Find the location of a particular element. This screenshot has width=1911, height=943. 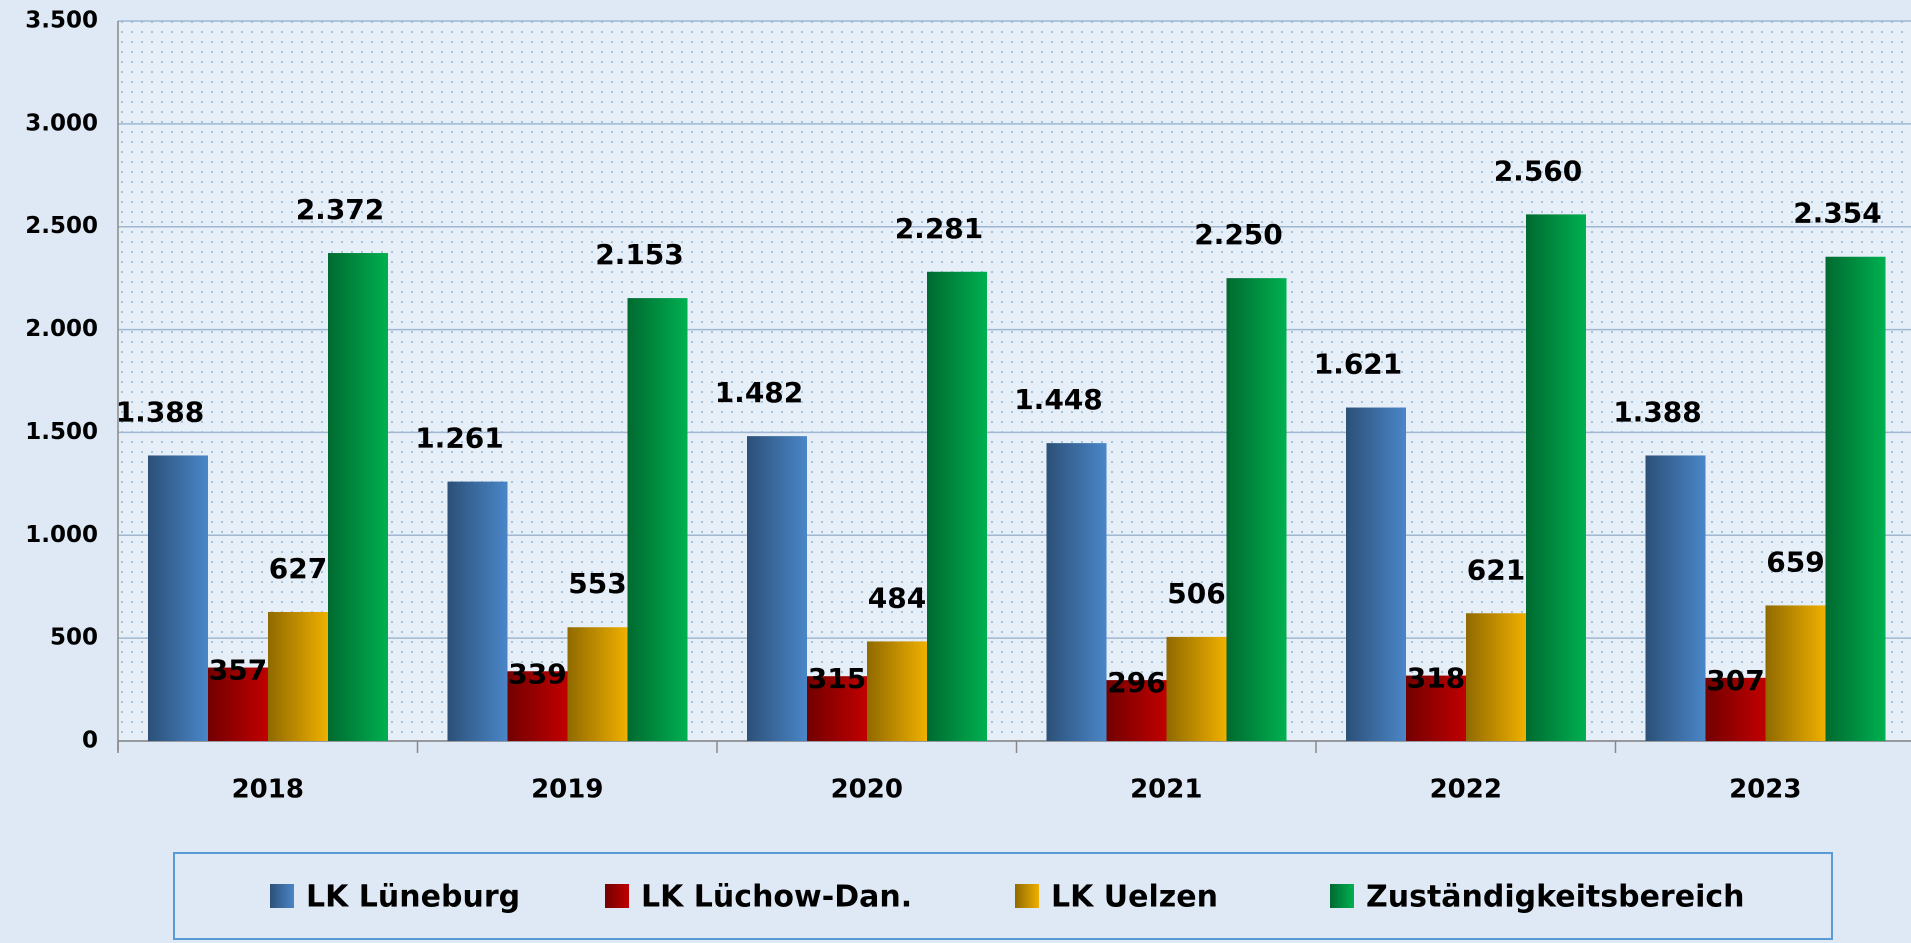

y-tick-label: 2.500 is located at coordinates (61, 226).